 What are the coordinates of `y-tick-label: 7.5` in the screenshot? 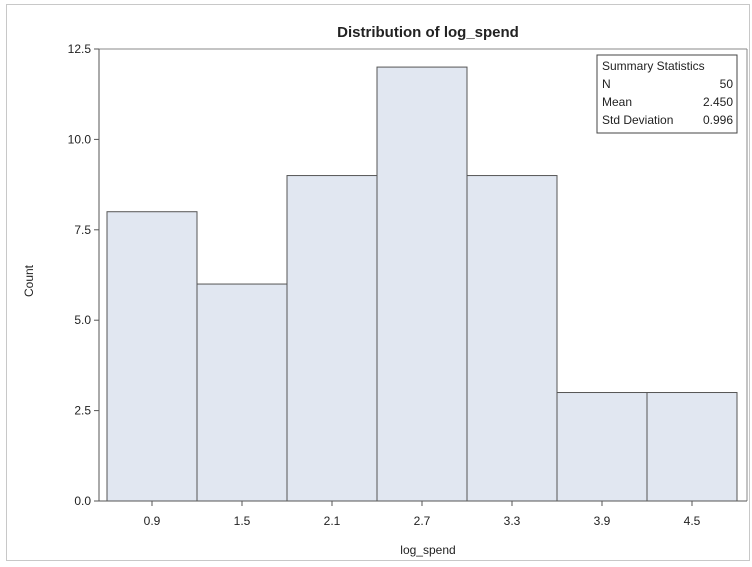 It's located at (82, 230).